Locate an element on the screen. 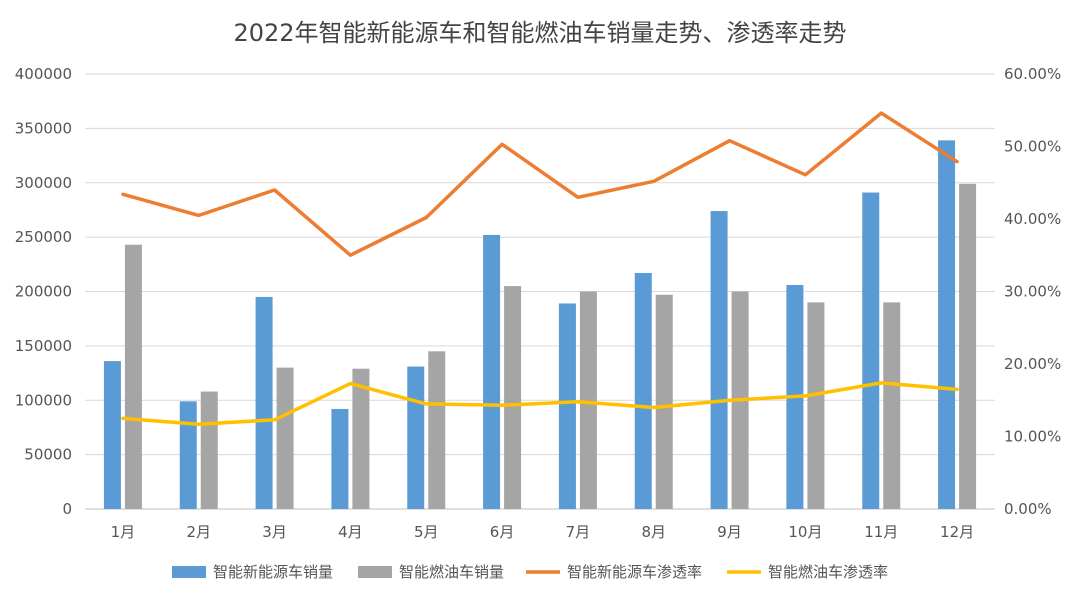 This screenshot has height=599, width=1080. right-axis-tick-label: 40.00% is located at coordinates (1032, 219).